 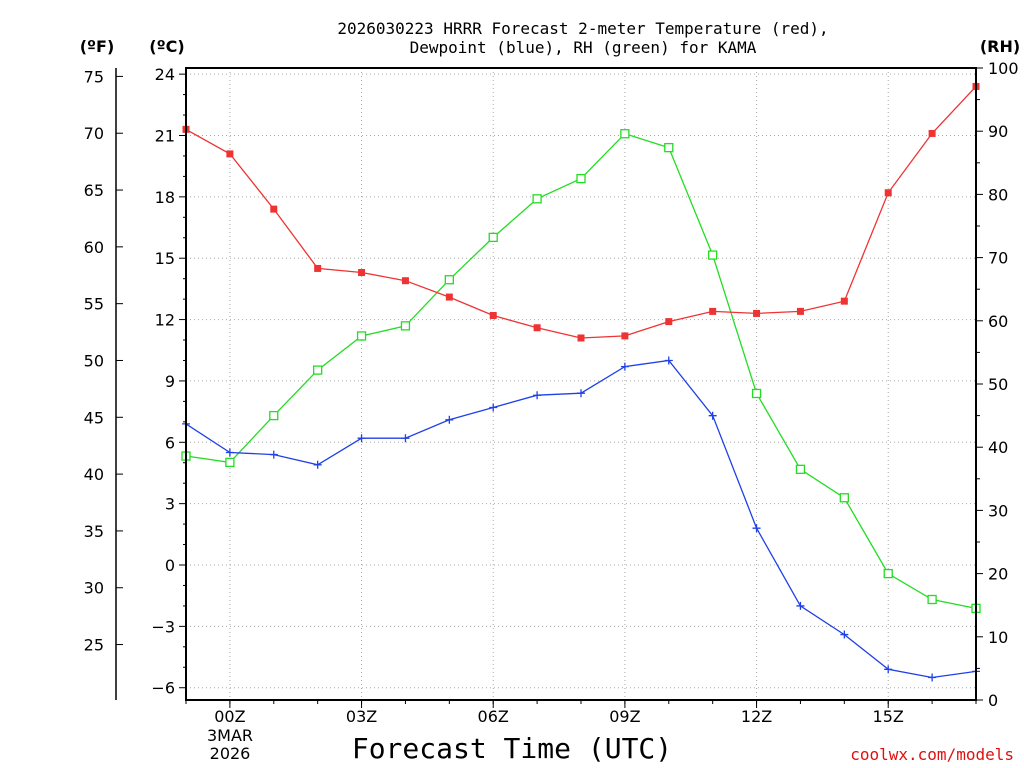 I want to click on fahrenheit-tick-label: 70, so click(x=94, y=133).